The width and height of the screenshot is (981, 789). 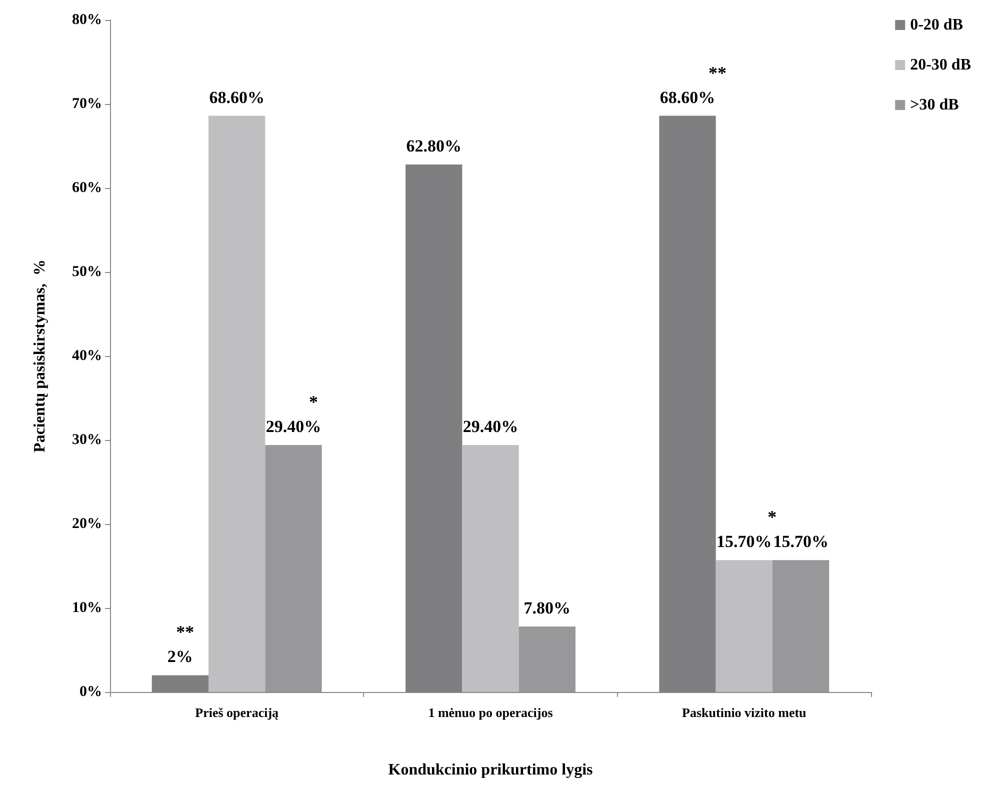 What do you see at coordinates (87, 104) in the screenshot?
I see `y-tick-label: 70%` at bounding box center [87, 104].